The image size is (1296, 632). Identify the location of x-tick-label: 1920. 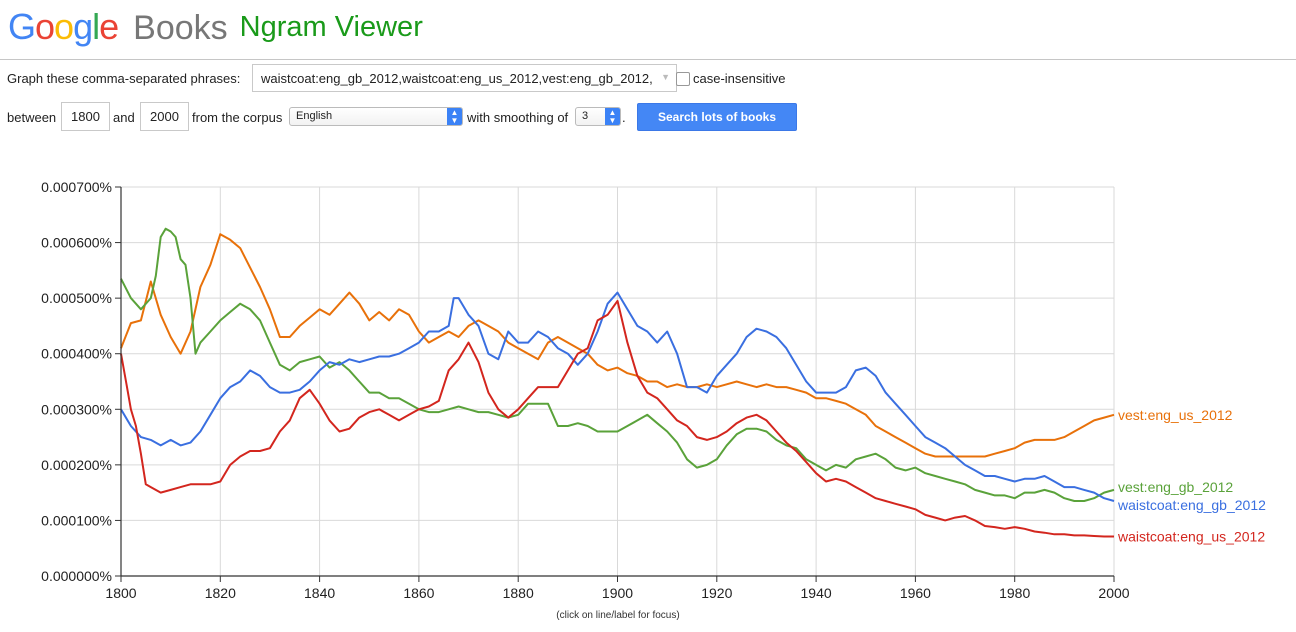
(716, 593).